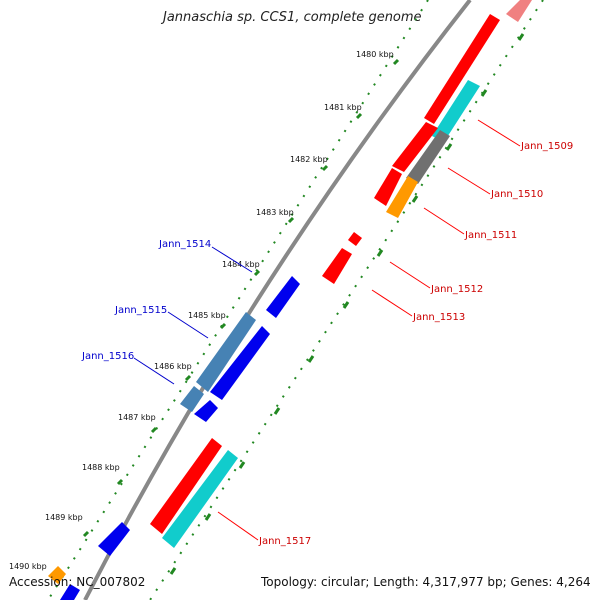  I want to click on kbp-label: 1483 kbp, so click(275, 212).